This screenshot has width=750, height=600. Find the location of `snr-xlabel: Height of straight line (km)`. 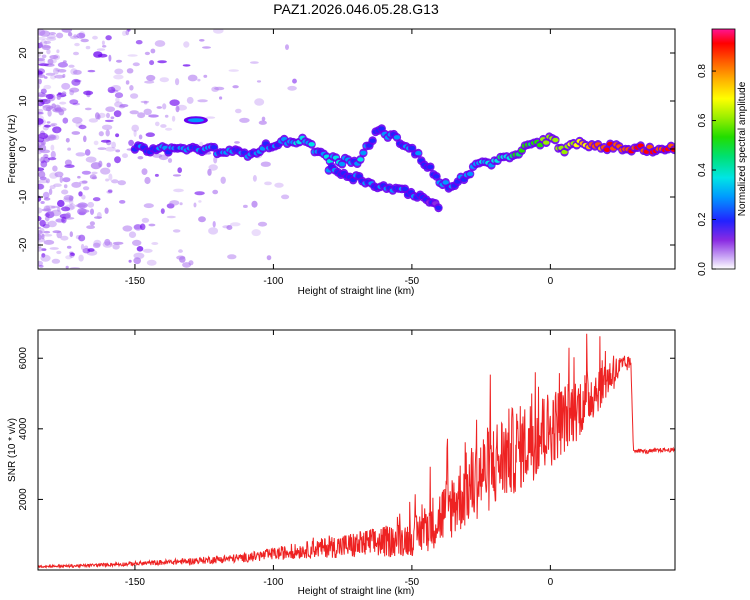

snr-xlabel: Height of straight line (km) is located at coordinates (356, 591).